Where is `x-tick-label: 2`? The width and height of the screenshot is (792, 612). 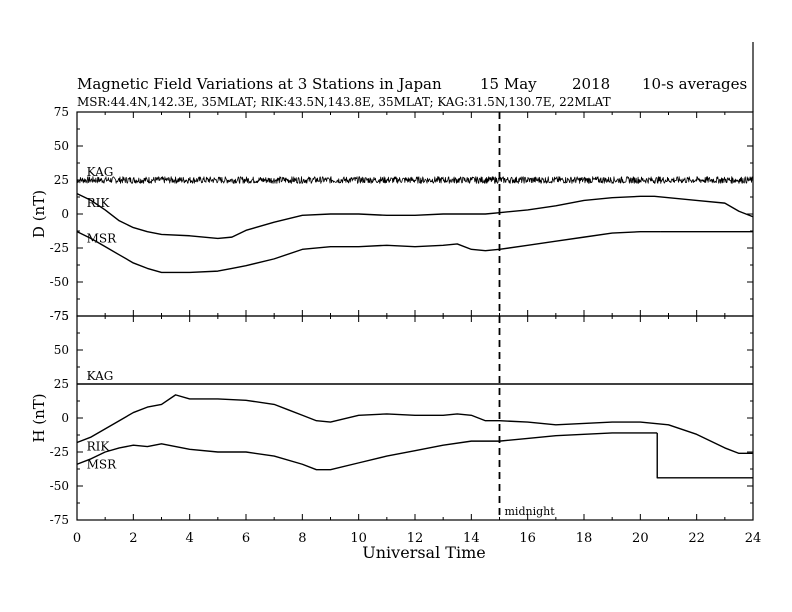
x-tick-label: 2 is located at coordinates (133, 538).